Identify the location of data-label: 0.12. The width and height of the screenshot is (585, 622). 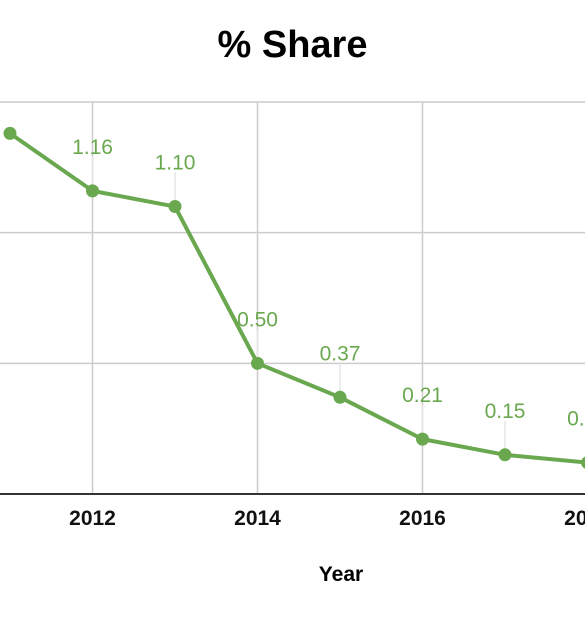
(576, 419).